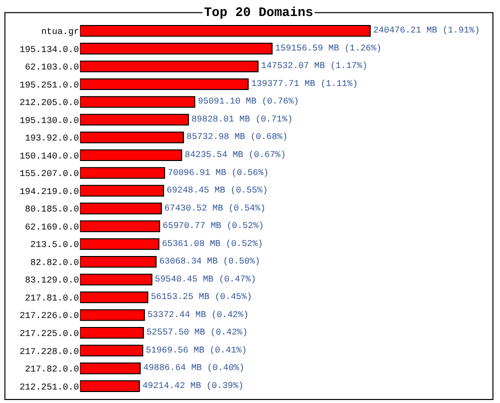  I want to click on data-label: 67430.52 MB (0.54%), so click(215, 208).